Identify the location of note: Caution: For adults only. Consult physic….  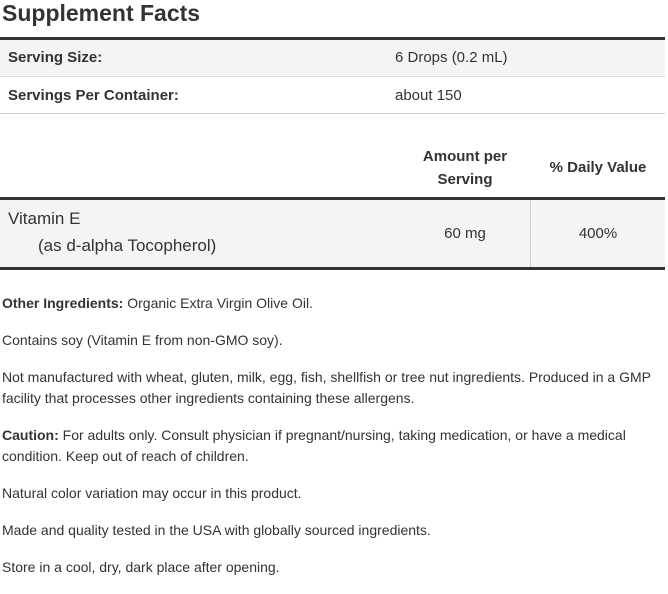
(333, 446).